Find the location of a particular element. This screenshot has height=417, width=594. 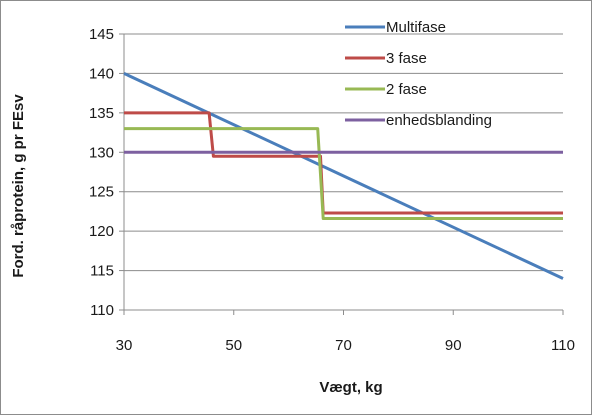

y-axis-title: Ford. råprotein, g pr FEsv is located at coordinates (18, 186).